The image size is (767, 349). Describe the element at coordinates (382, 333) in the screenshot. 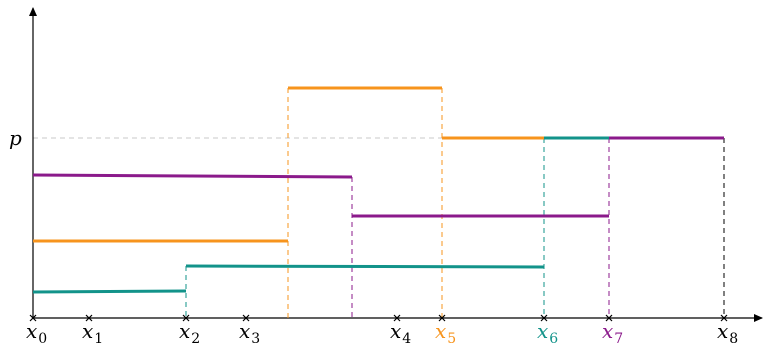

I see `x-tick-labels: x0 x1 x2 x3 x4 x5 x6 x7 x8` at that location.